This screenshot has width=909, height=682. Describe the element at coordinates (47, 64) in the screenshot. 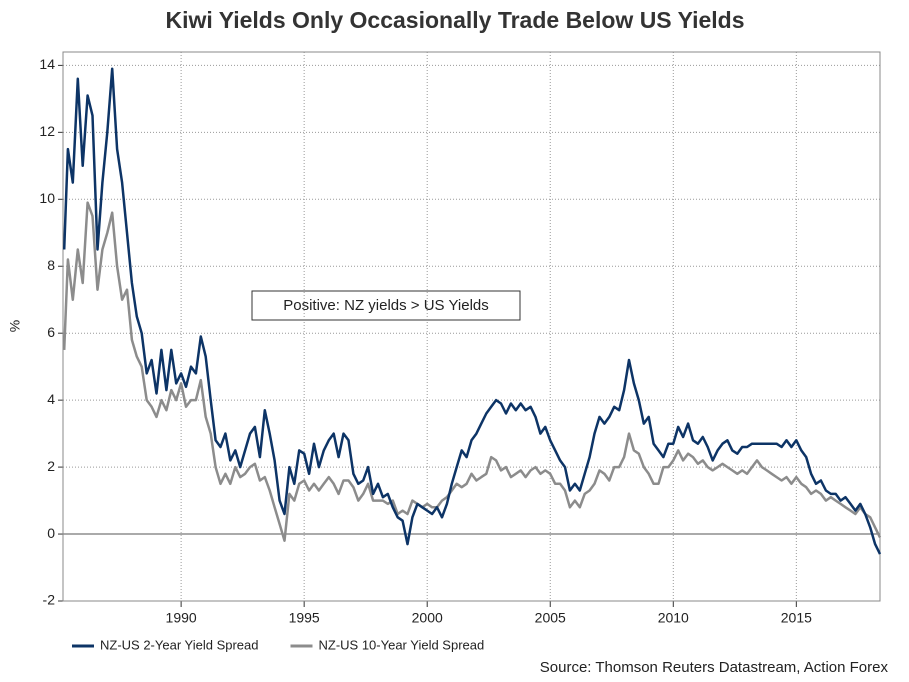

I see `y-tick-label: 14` at that location.